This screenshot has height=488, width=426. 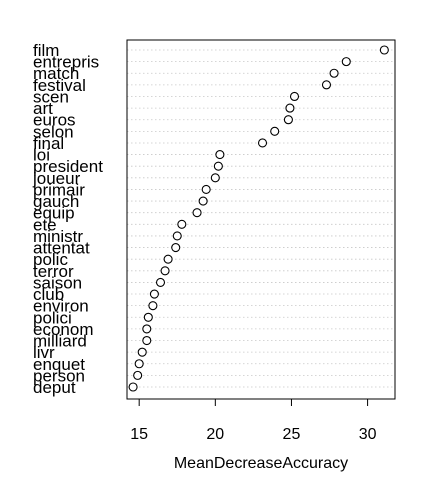 What do you see at coordinates (68, 166) in the screenshot?
I see `variable-label: president` at bounding box center [68, 166].